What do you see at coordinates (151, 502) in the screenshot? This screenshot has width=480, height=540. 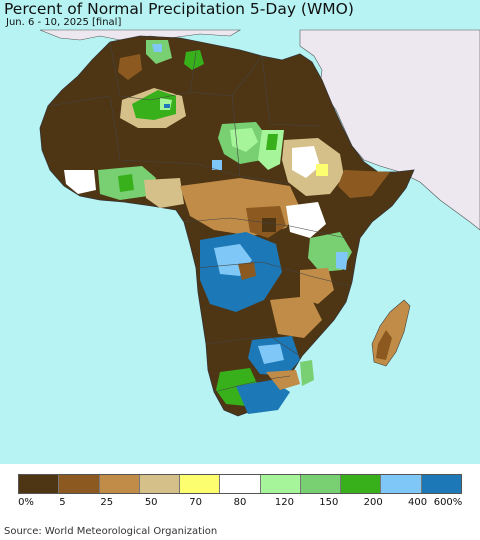 I see `legend-tick-label: 50` at bounding box center [151, 502].